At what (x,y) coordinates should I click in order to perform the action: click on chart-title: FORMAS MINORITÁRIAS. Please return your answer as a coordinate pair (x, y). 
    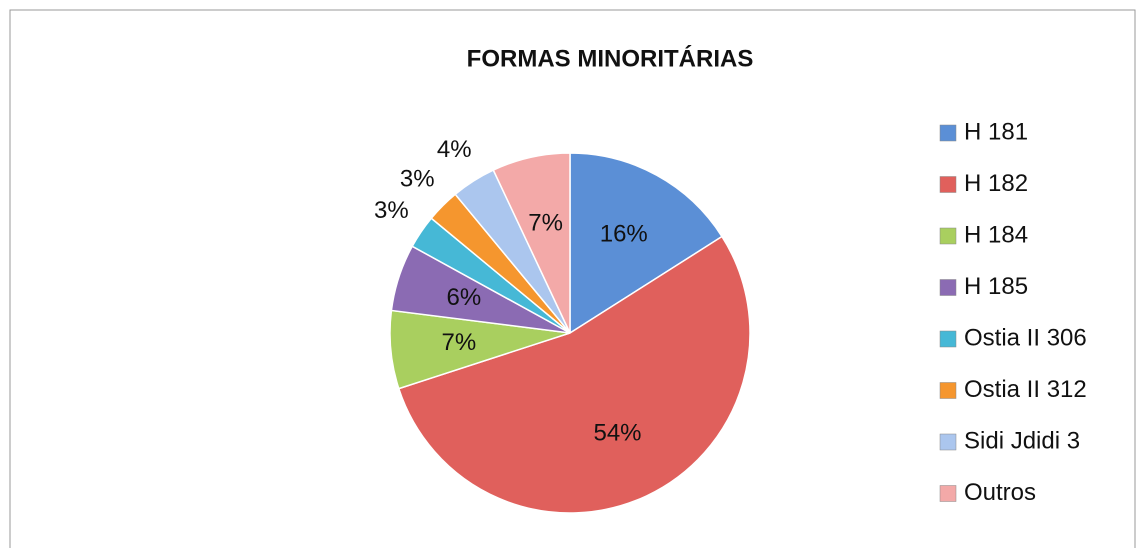
    Looking at the image, I should click on (610, 58).